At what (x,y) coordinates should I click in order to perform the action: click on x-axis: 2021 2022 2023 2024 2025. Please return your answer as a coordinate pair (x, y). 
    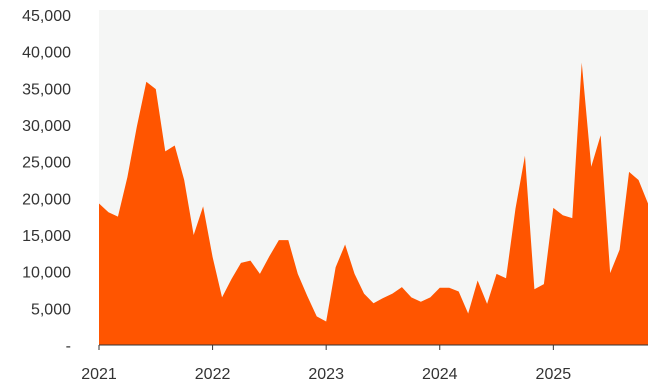
    Looking at the image, I should click on (326, 364).